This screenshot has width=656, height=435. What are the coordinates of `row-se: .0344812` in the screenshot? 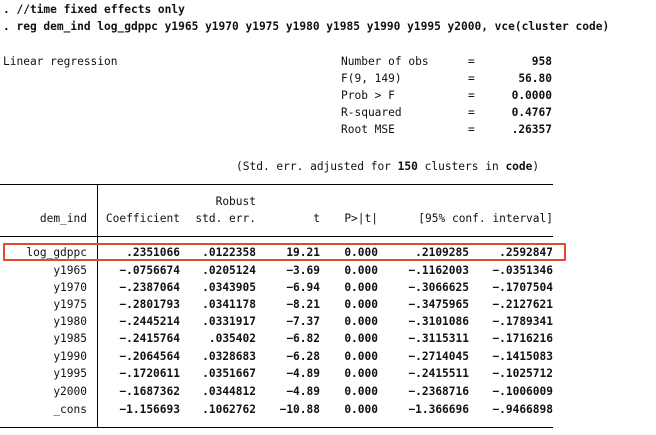 It's located at (229, 391).